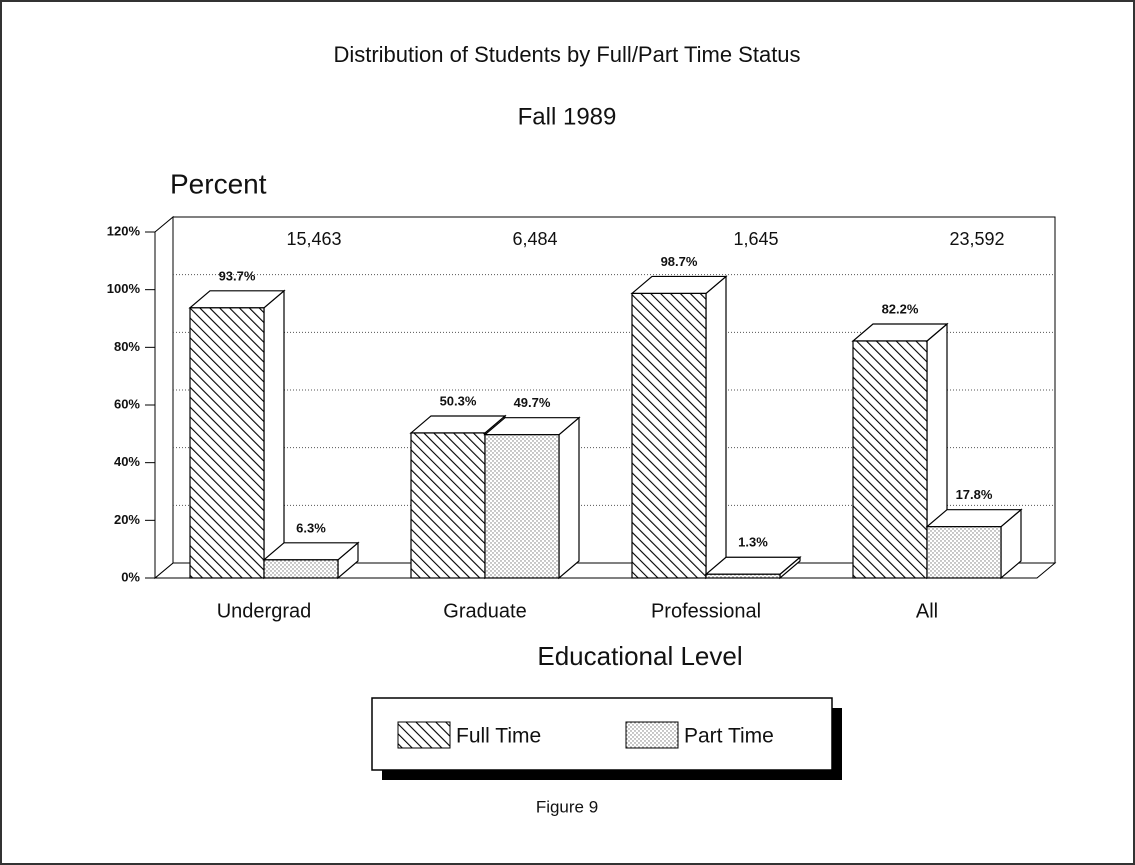 The image size is (1135, 865). I want to click on total-label: 23,592, so click(976, 239).